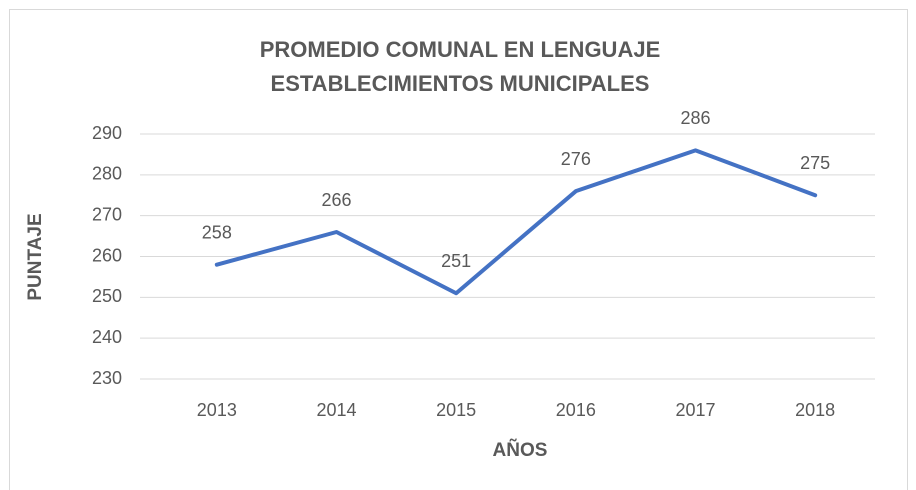 This screenshot has height=490, width=916. Describe the element at coordinates (107, 174) in the screenshot. I see `y-tick-label: 280` at that location.